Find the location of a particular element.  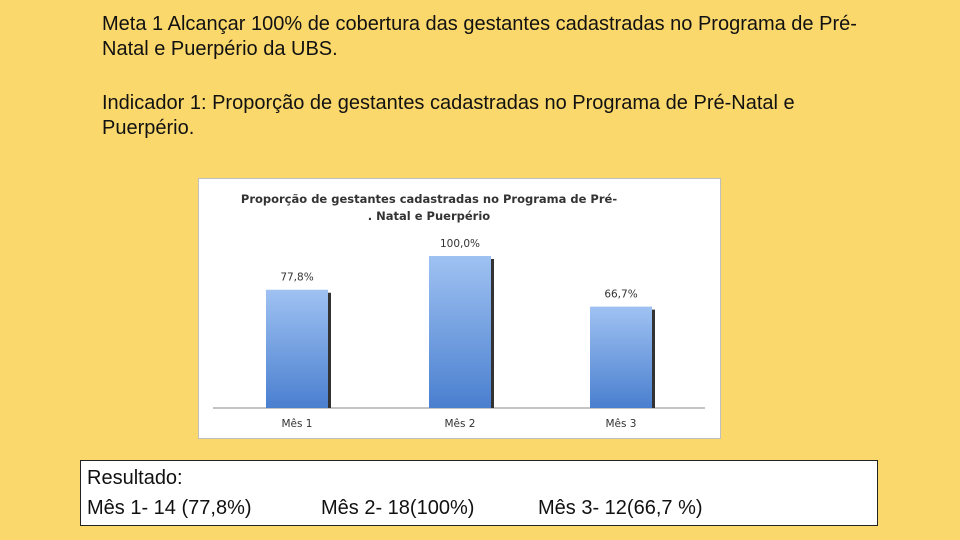

indicador-label: Indicador 1: is located at coordinates (154, 103).